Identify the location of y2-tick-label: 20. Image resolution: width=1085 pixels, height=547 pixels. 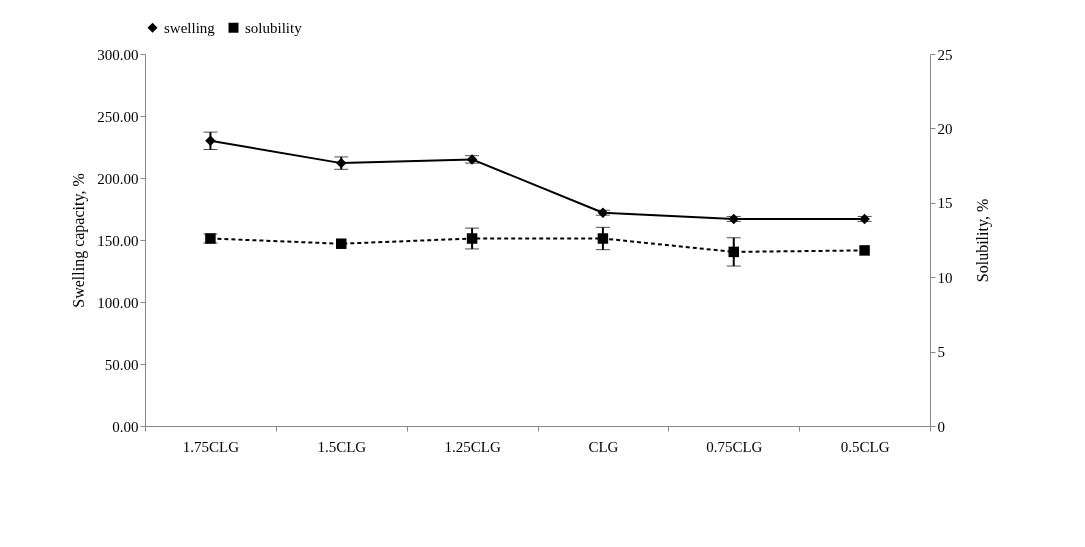
(945, 128).